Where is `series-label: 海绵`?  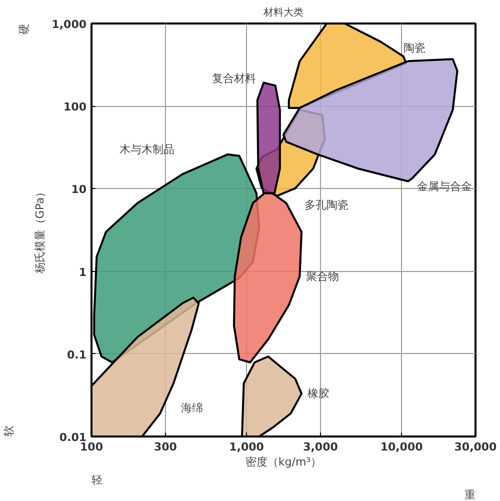 series-label: 海绵 is located at coordinates (192, 408).